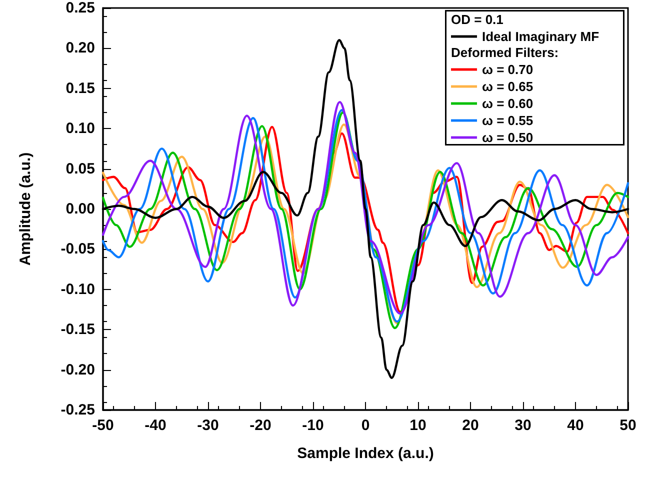 Image resolution: width=659 pixels, height=479 pixels. I want to click on y-tick-label: -0.05, so click(77, 249).